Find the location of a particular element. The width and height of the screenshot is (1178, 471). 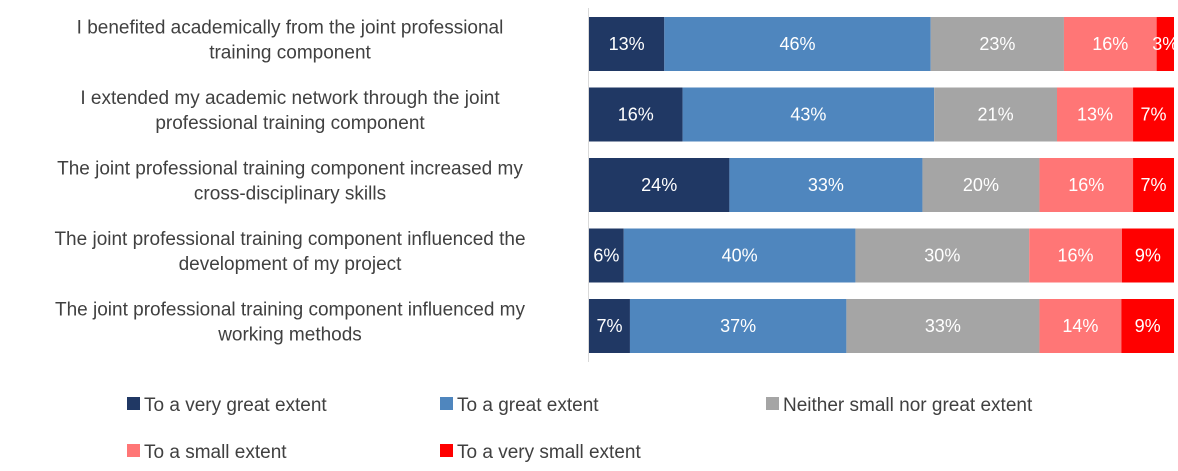

category-label: training component is located at coordinates (290, 53).